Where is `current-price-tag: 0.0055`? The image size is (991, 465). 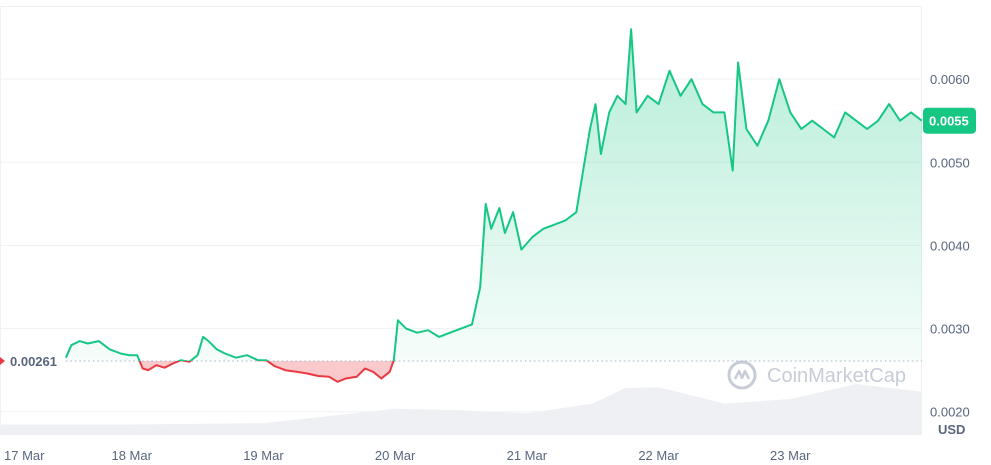
current-price-tag: 0.0055 is located at coordinates (949, 120).